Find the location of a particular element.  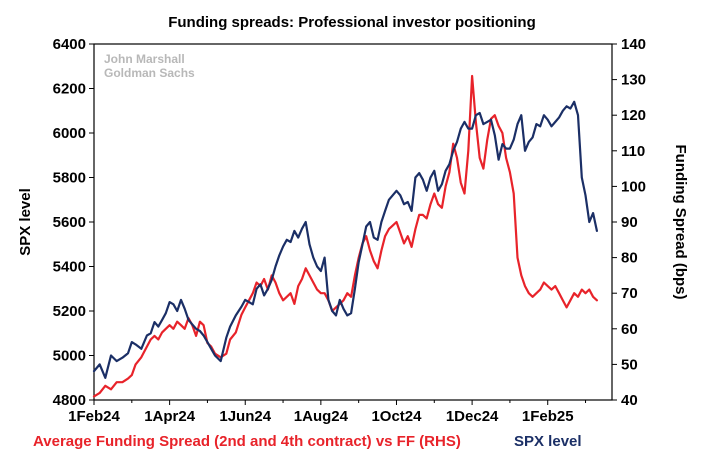

right-tick-label: 140 is located at coordinates (633, 44).